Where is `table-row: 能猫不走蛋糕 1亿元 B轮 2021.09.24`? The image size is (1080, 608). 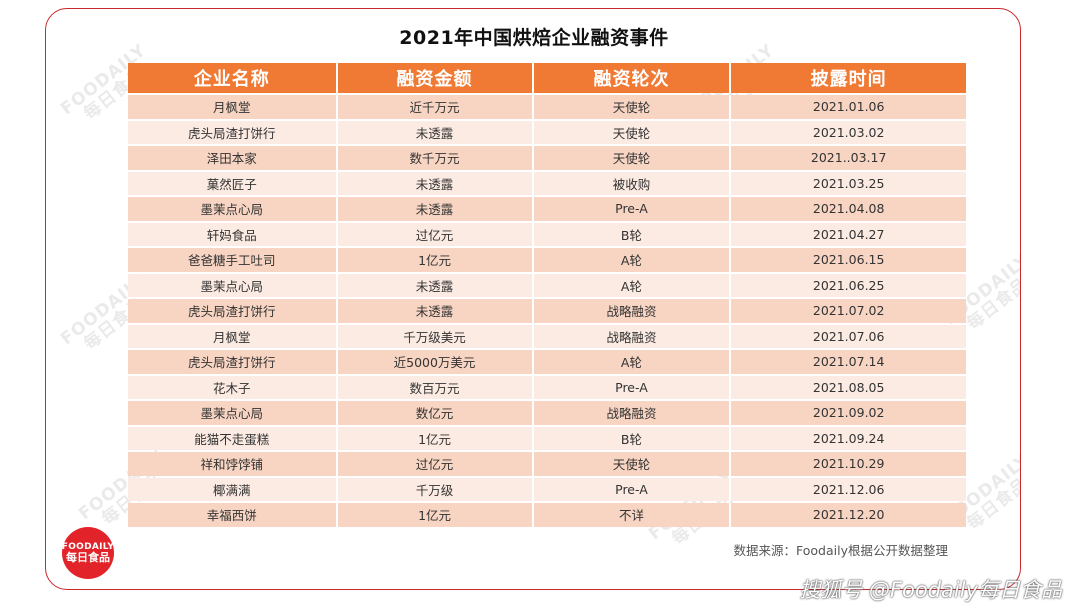
table-row: 能猫不走蛋糕 1亿元 B轮 2021.09.24 is located at coordinates (547, 438).